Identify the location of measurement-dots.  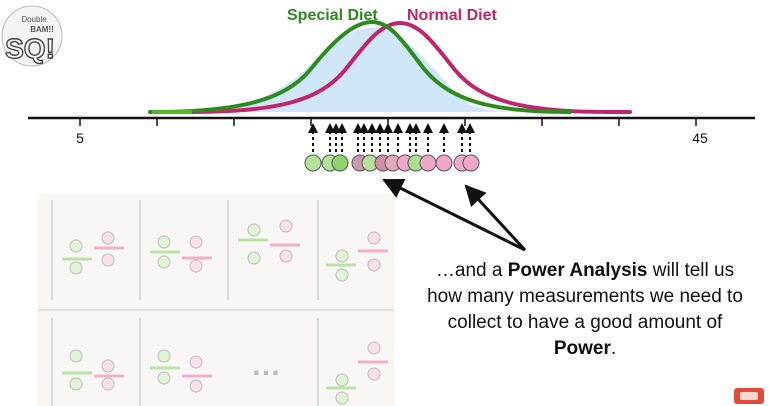
(392, 163).